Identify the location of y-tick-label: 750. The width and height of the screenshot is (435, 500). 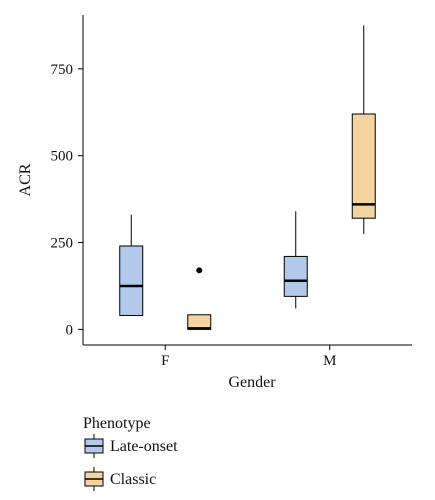
(62, 70).